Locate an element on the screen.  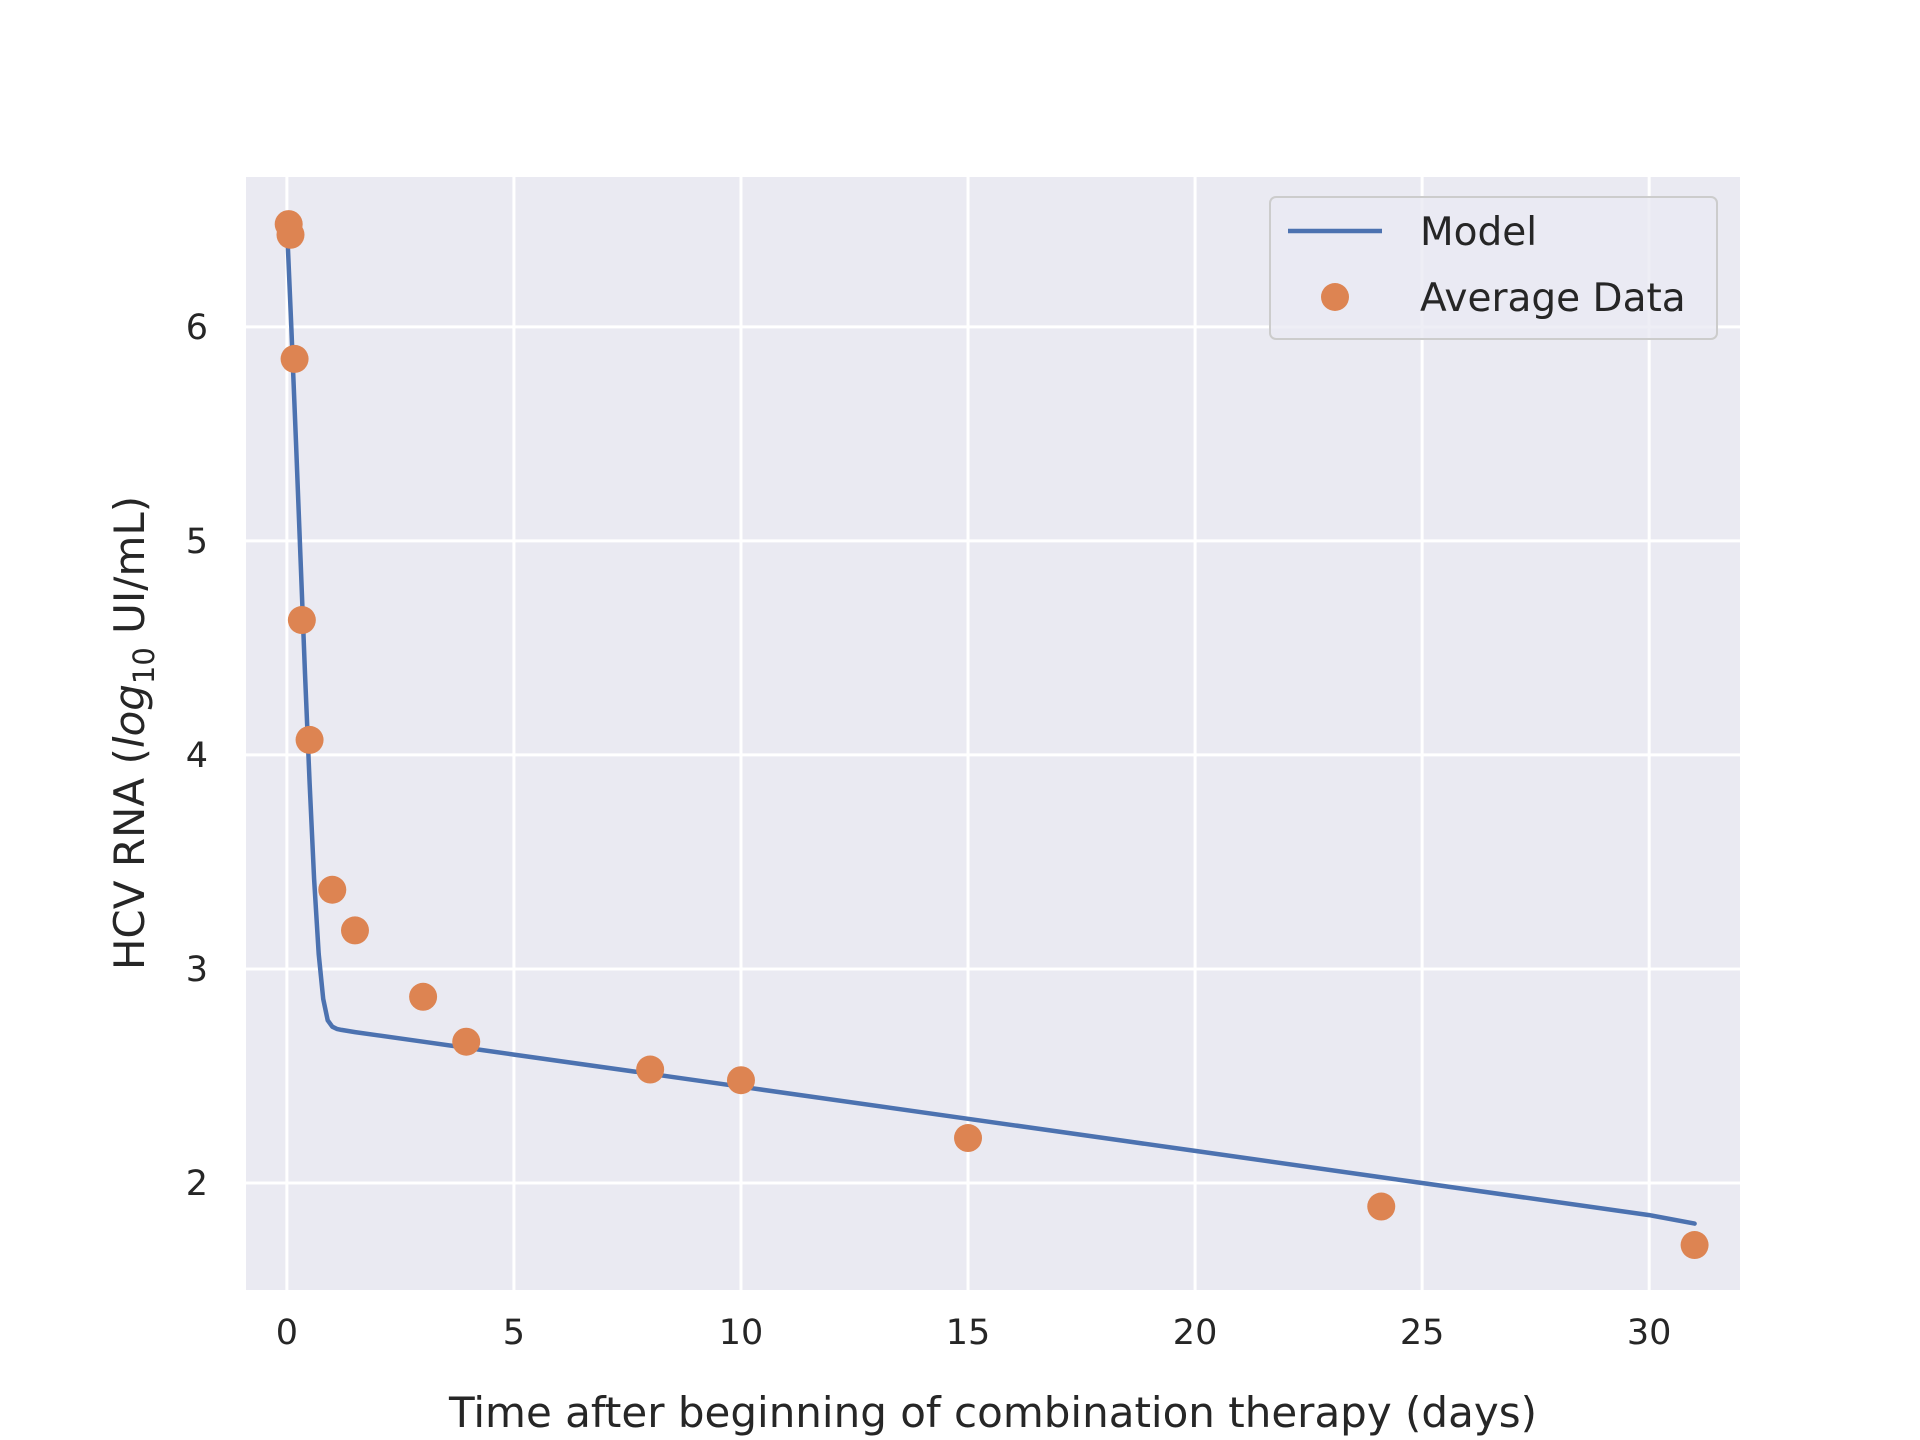
x-tick-label: 15 is located at coordinates (968, 1333).